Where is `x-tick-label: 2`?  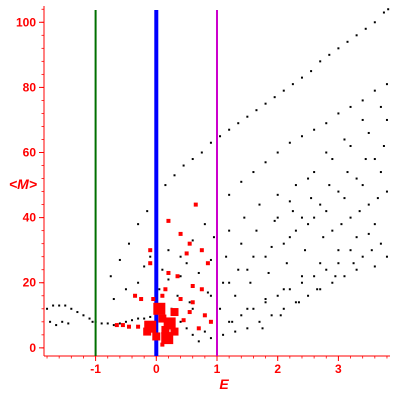
x-tick-label: 2 is located at coordinates (277, 369).